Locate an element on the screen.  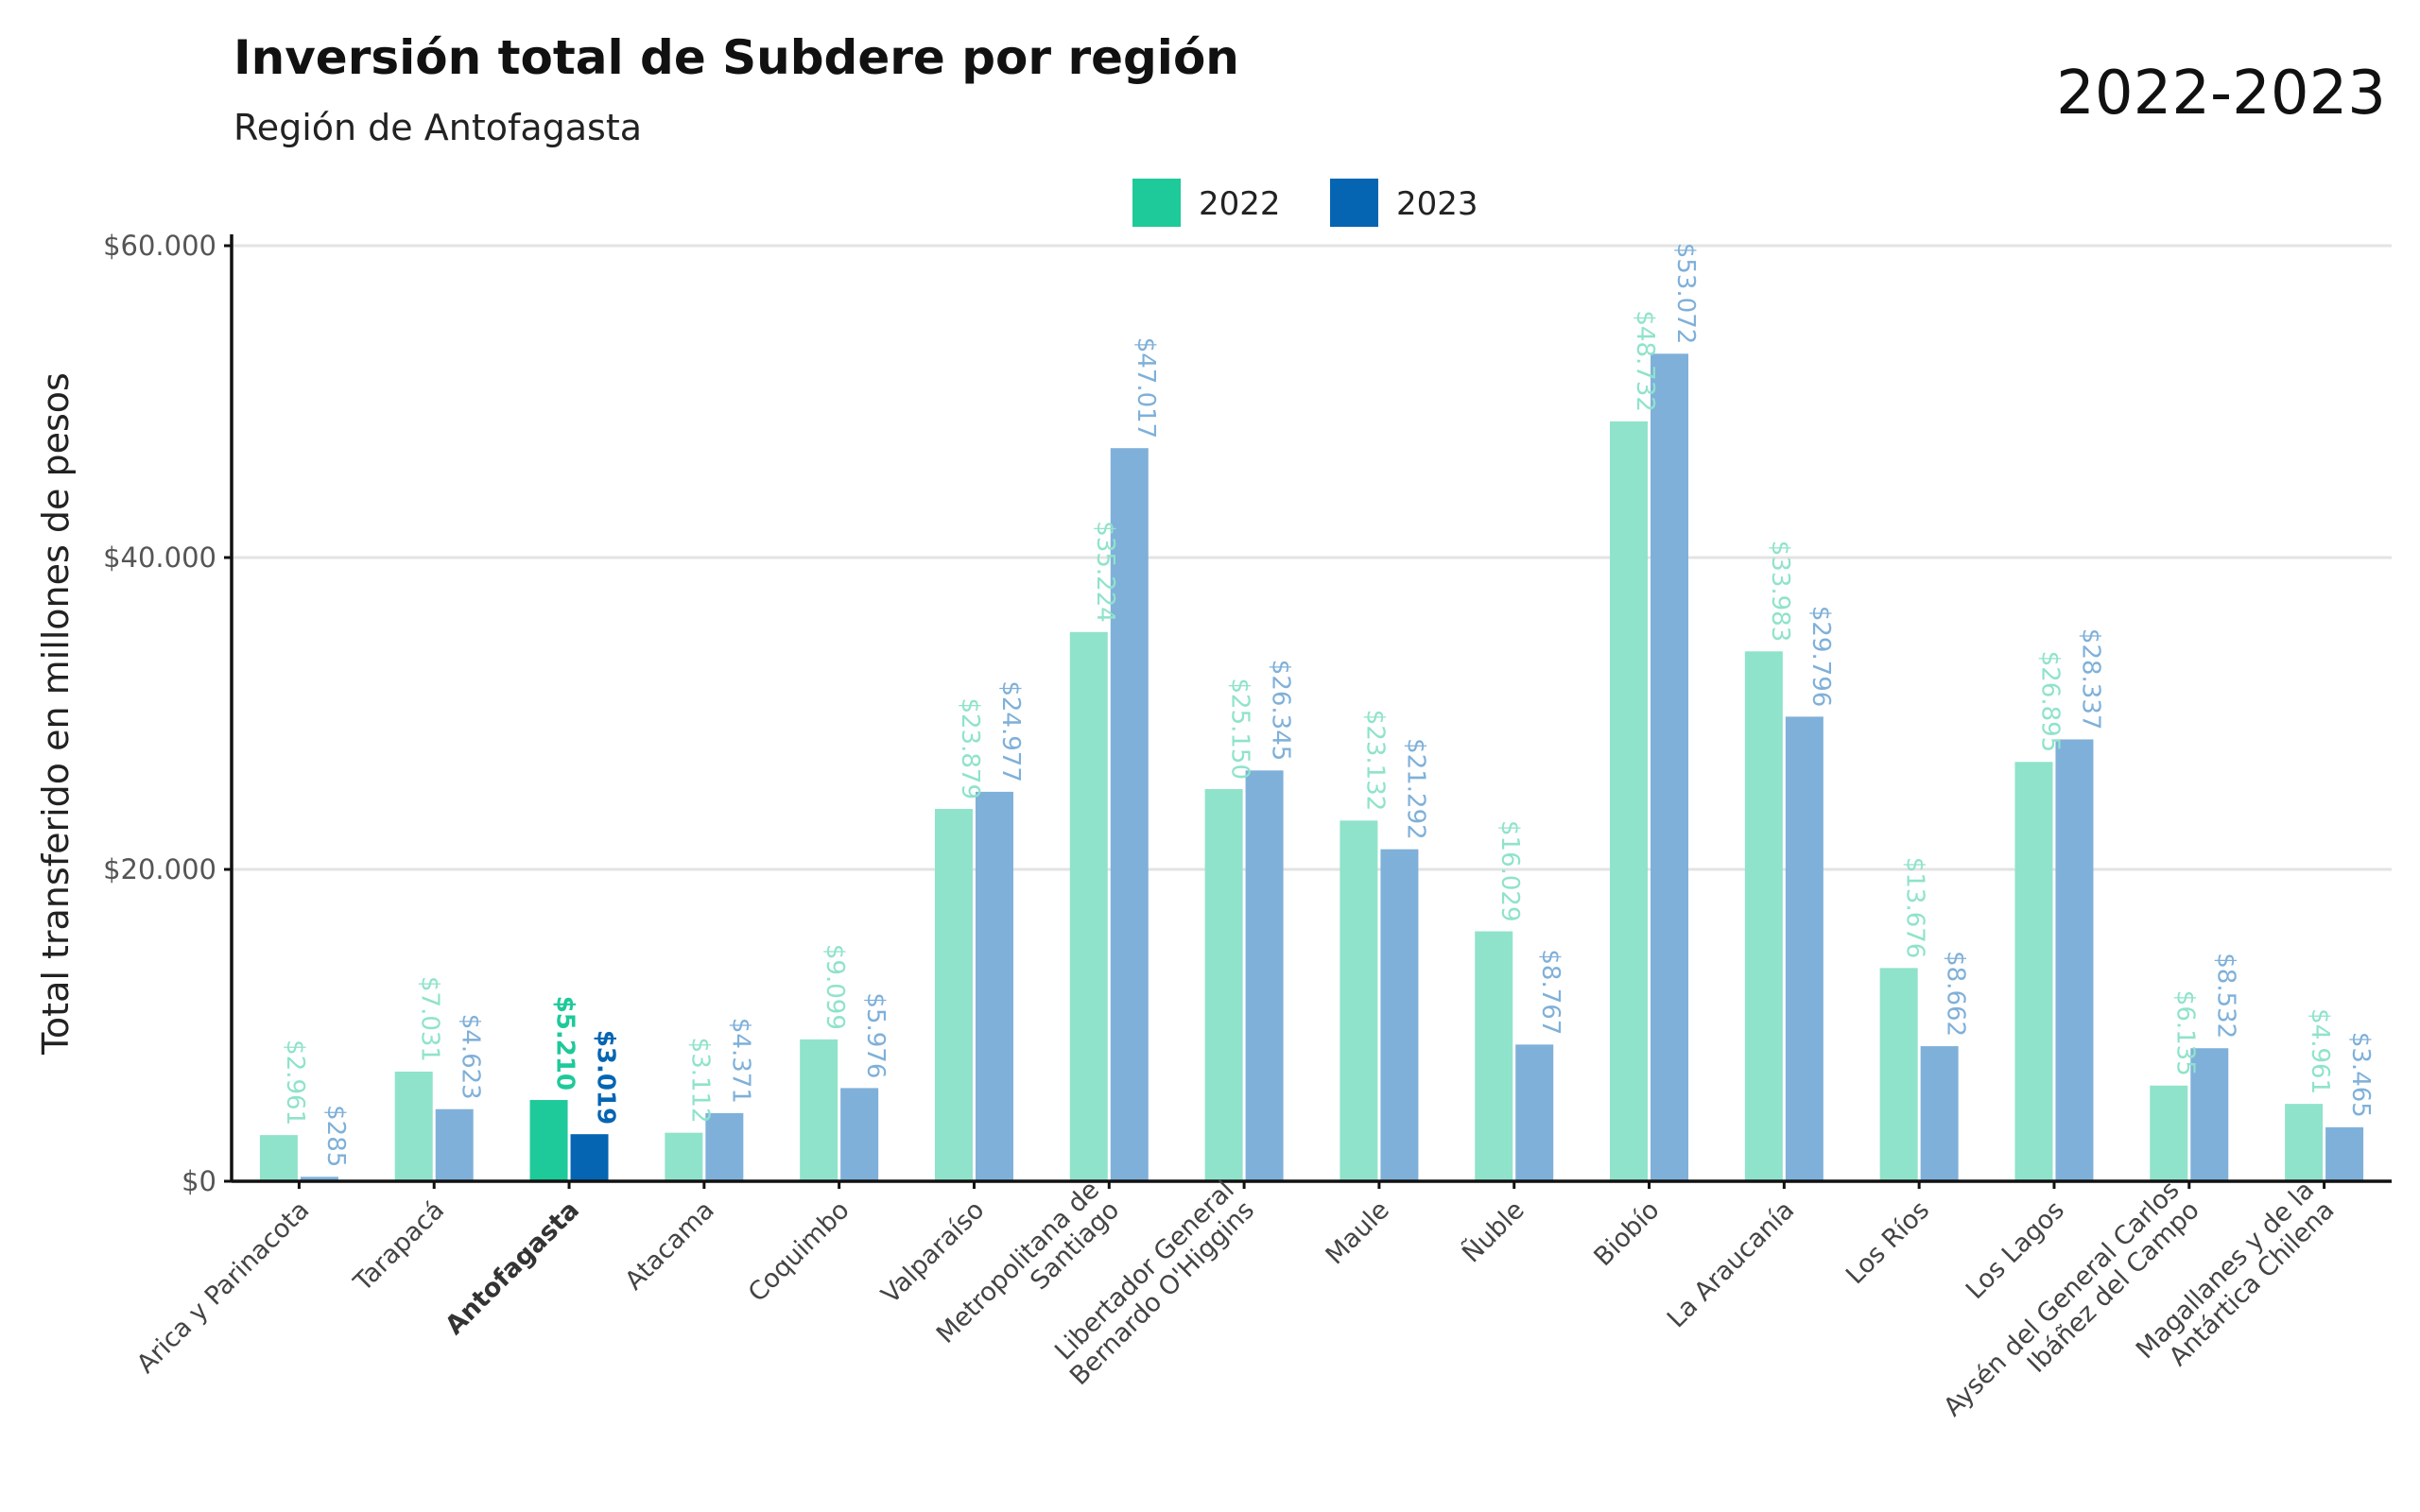
data-label-2023: $3.465 is located at coordinates (2360, 1075).